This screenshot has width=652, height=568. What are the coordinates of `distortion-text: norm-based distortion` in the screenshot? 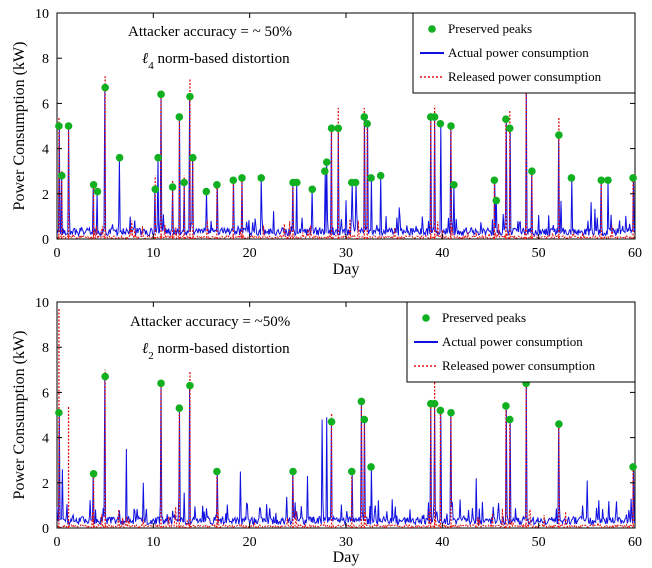 It's located at (222, 59).